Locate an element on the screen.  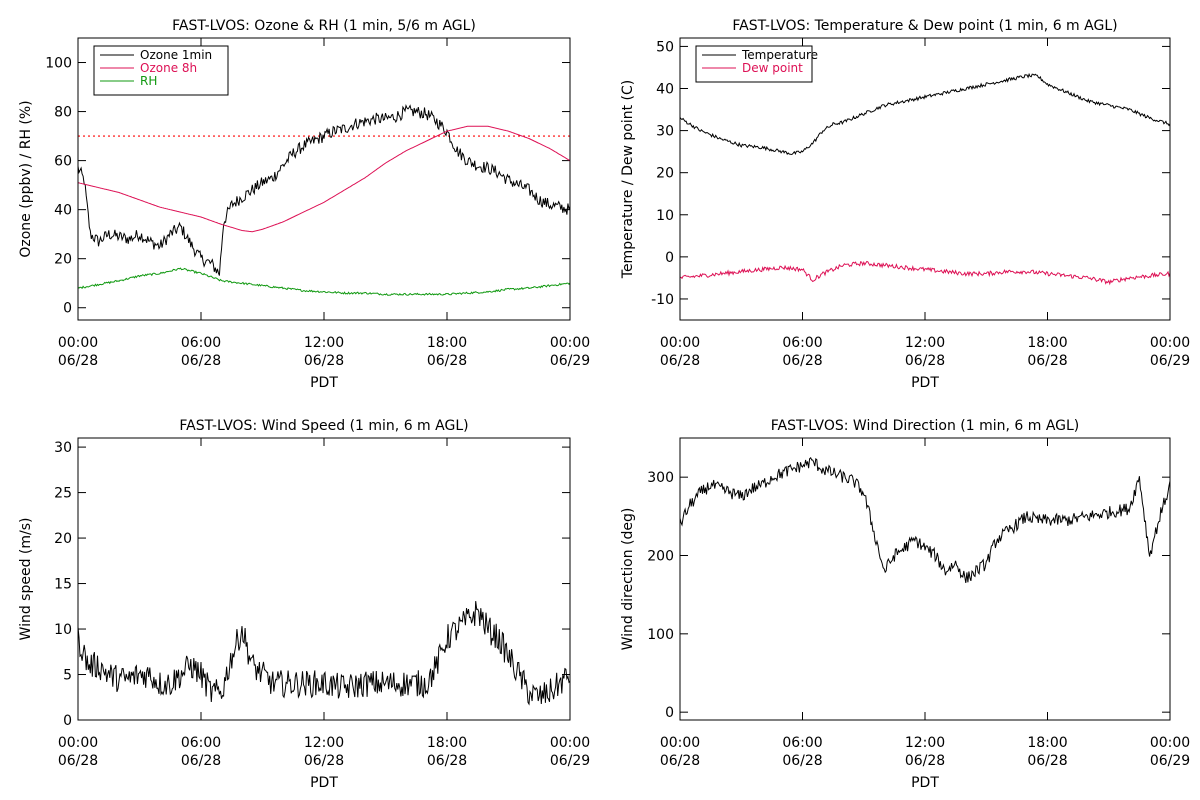
y-tick-label: 15 is located at coordinates (63, 585).